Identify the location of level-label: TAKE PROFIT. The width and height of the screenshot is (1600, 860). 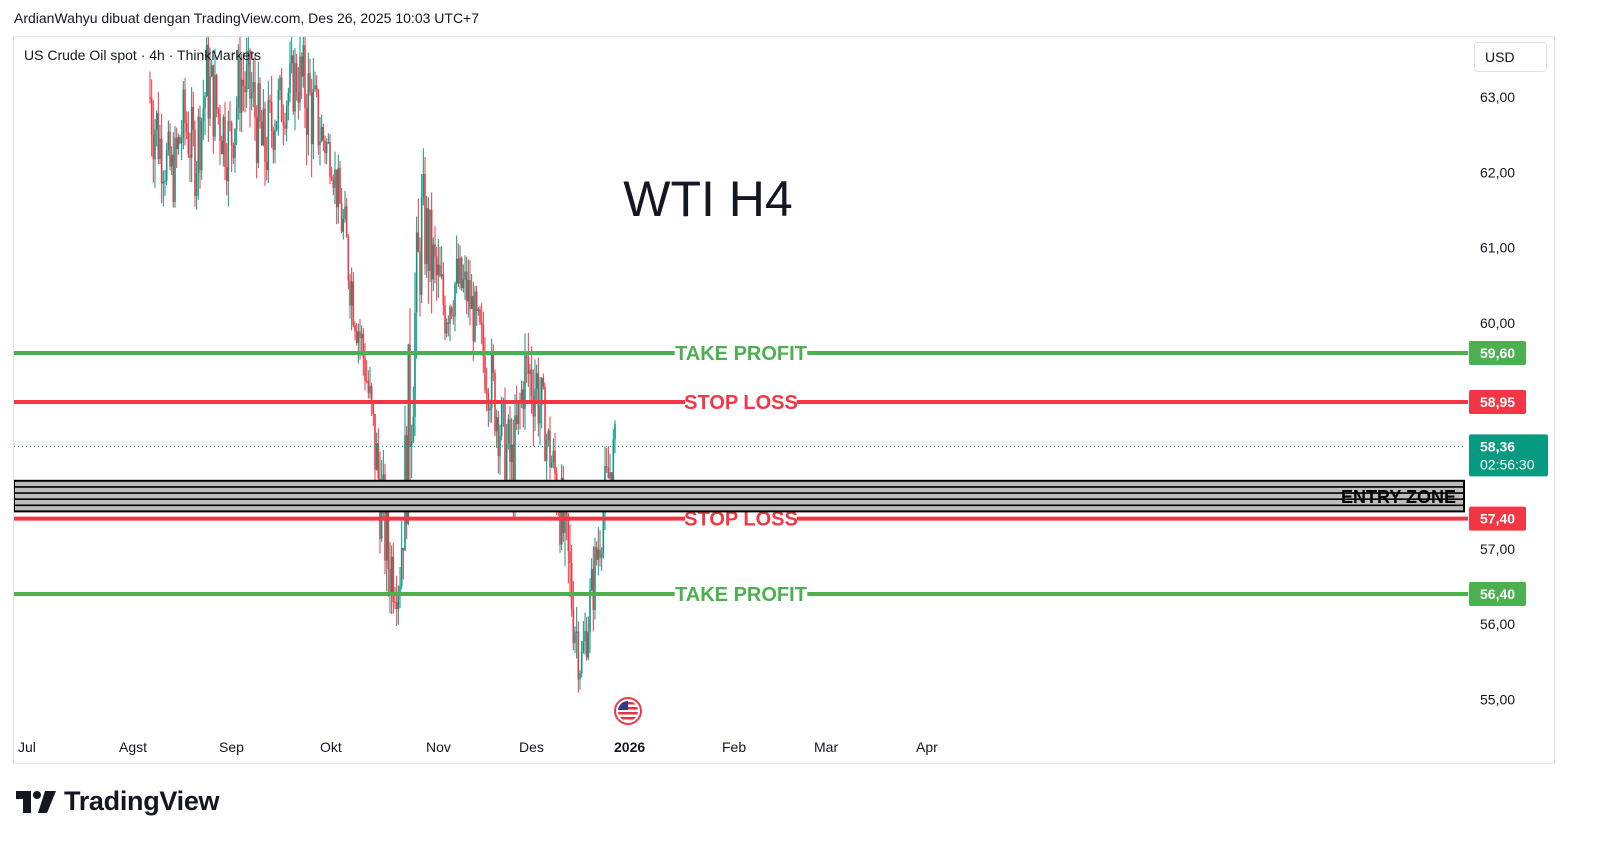
(741, 595).